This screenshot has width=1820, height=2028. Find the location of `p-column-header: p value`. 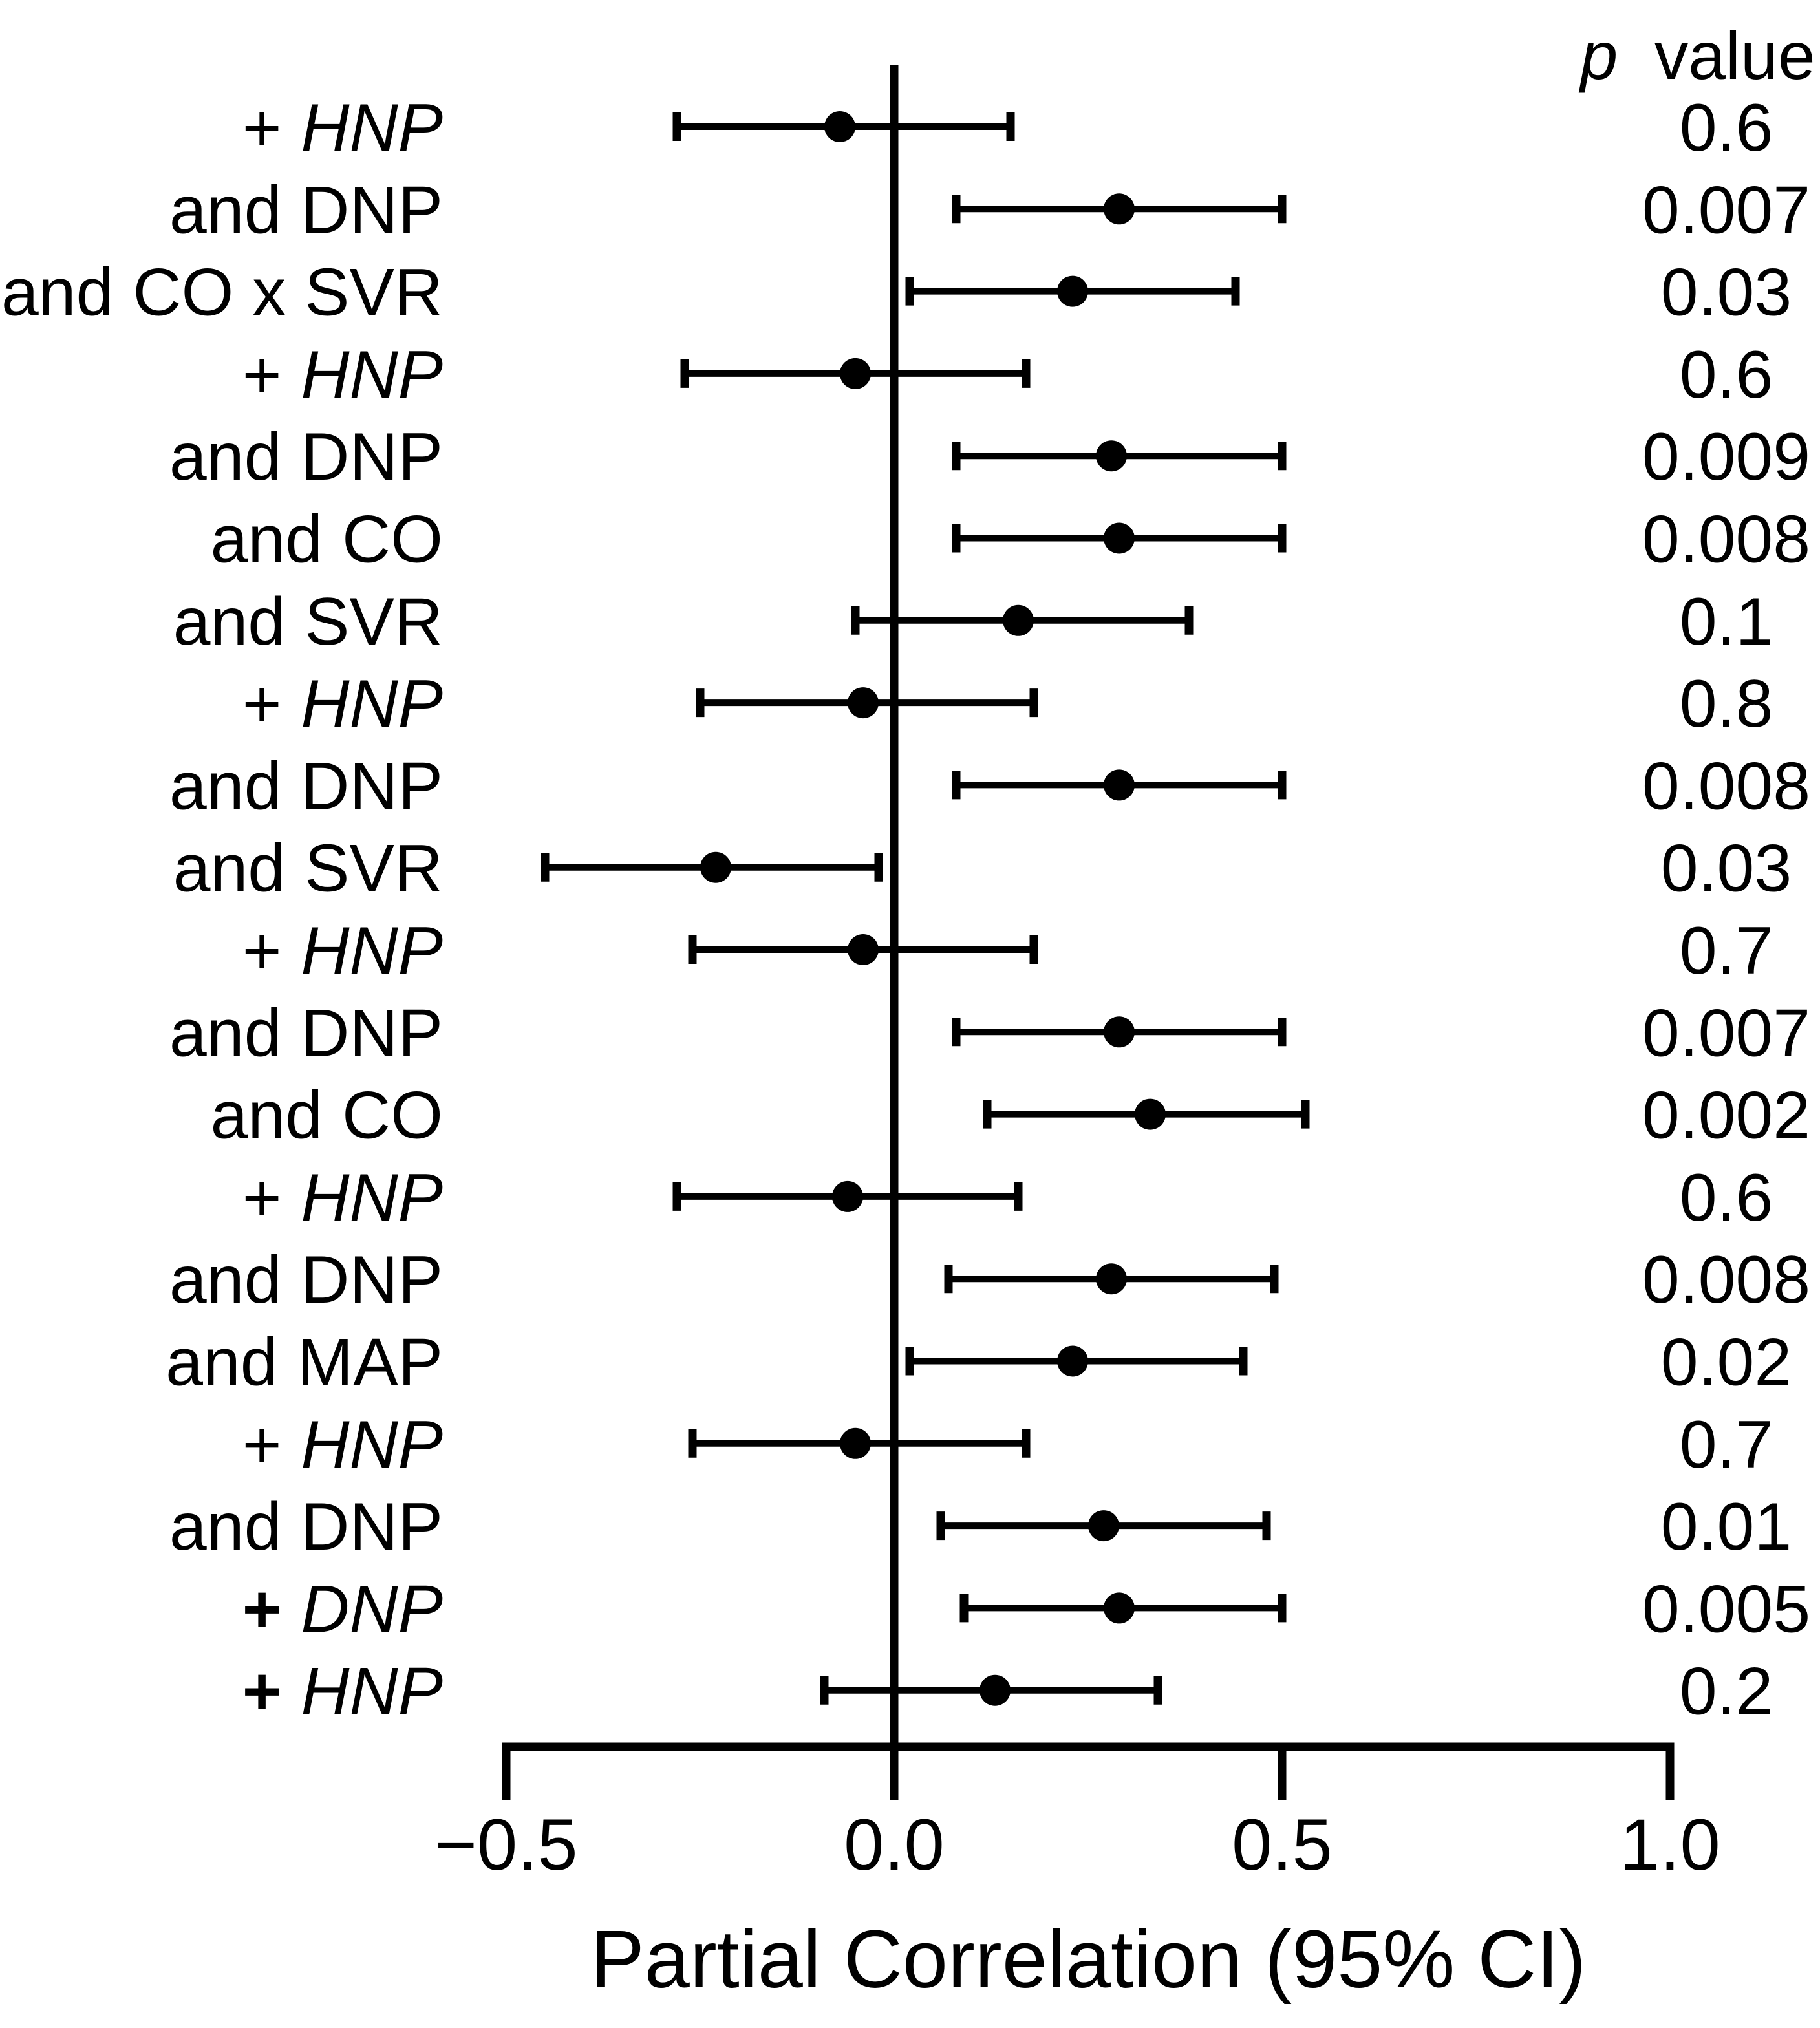

p-column-header: p value is located at coordinates (1696, 56).